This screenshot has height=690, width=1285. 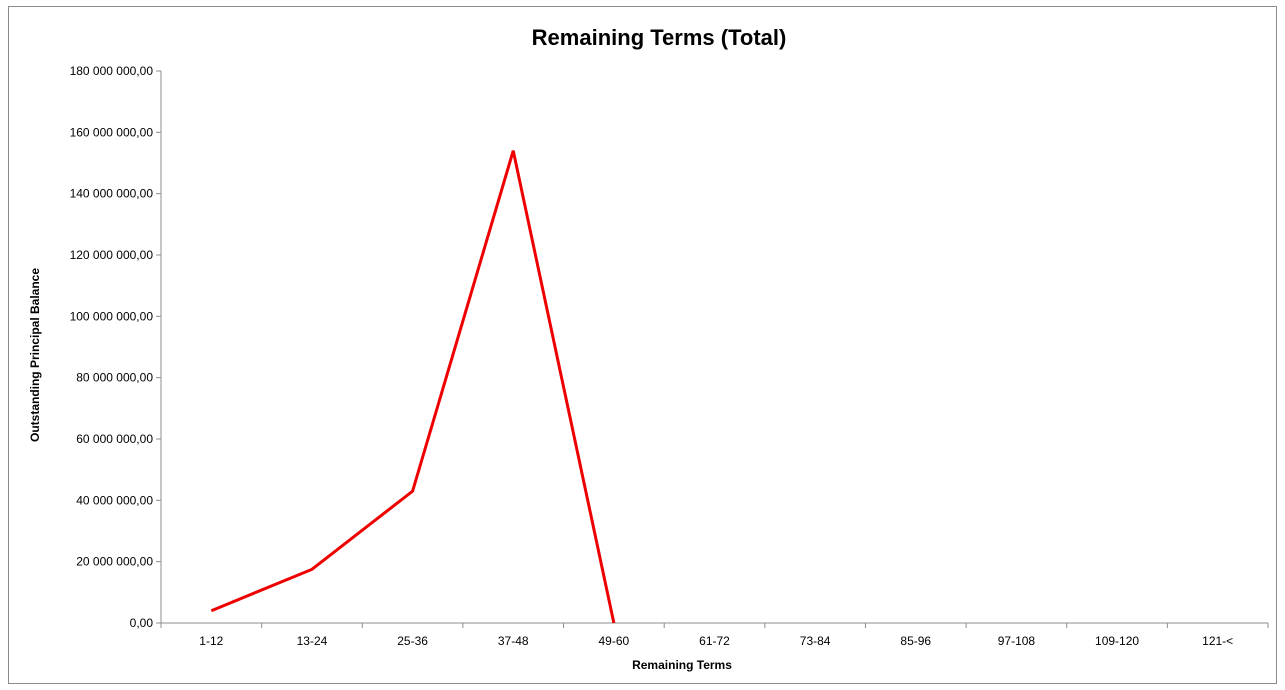 I want to click on x-tick-label: 85-96, so click(x=915, y=641).